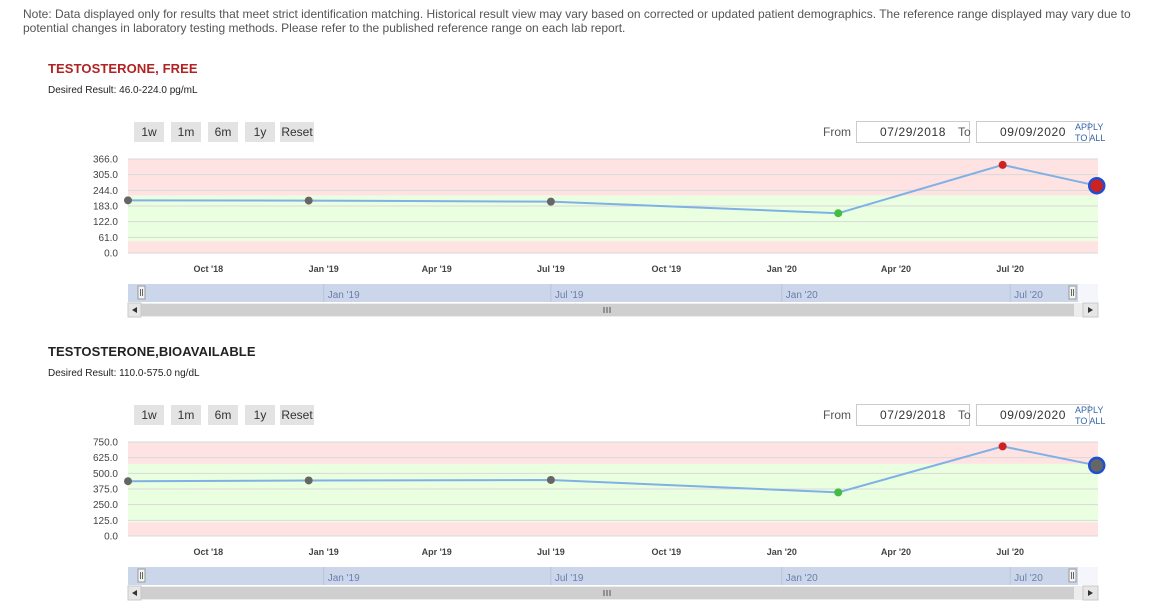 The width and height of the screenshot is (1161, 613). Describe the element at coordinates (1088, 293) in the screenshot. I see `navigator-outside` at that location.